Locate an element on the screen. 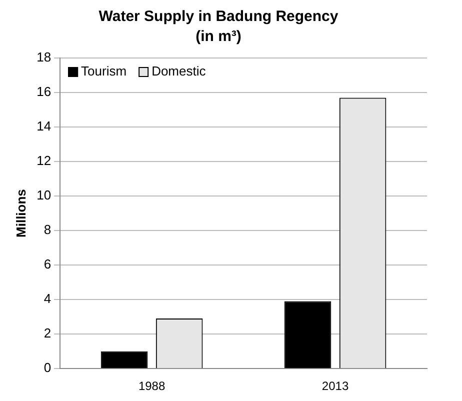  y-tick-label: 8 is located at coordinates (48, 230).